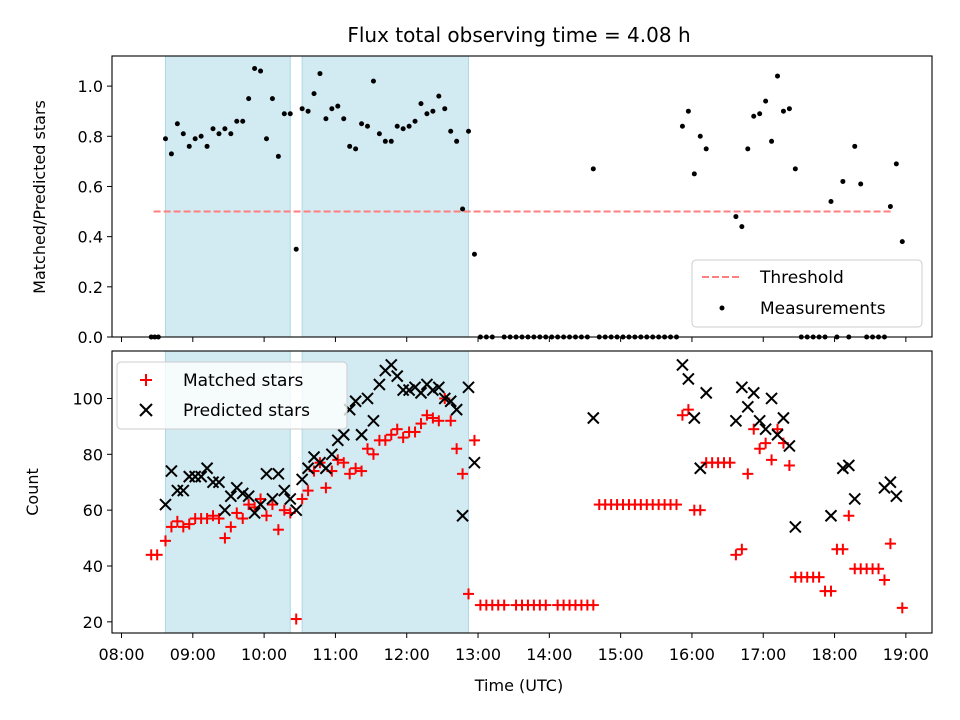  Describe the element at coordinates (801, 278) in the screenshot. I see `legend-threshold-label: Threshold` at that location.